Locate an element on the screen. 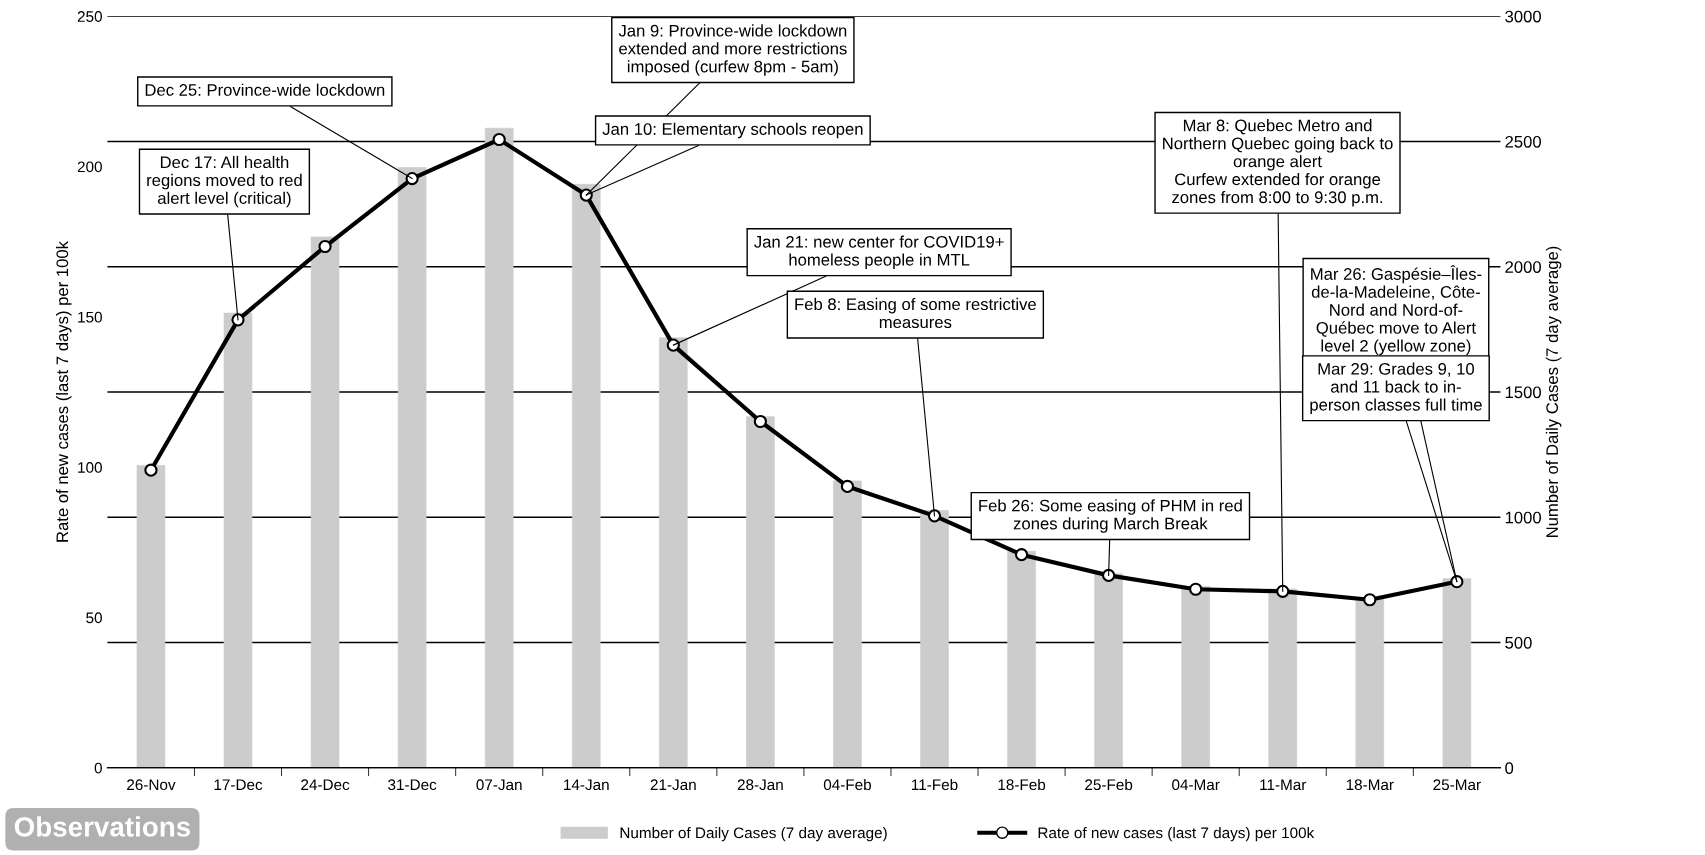 The height and width of the screenshot is (855, 1705). x-tick-label: 04-Feb is located at coordinates (847, 784).